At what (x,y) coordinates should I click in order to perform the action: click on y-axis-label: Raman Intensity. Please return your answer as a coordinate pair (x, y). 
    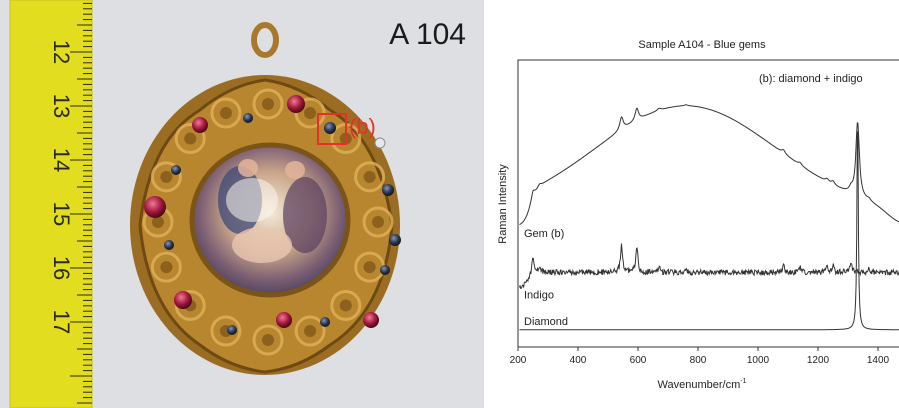
    Looking at the image, I should click on (503, 204).